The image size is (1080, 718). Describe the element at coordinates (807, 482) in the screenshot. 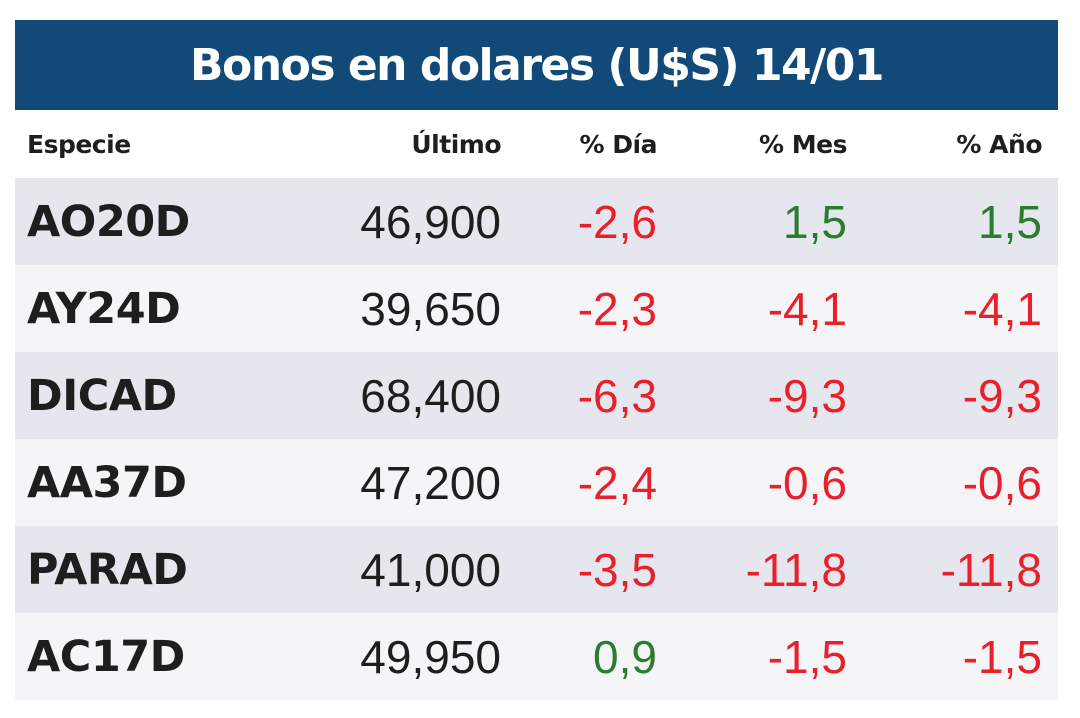

I see `cell-mes: -0,6` at that location.